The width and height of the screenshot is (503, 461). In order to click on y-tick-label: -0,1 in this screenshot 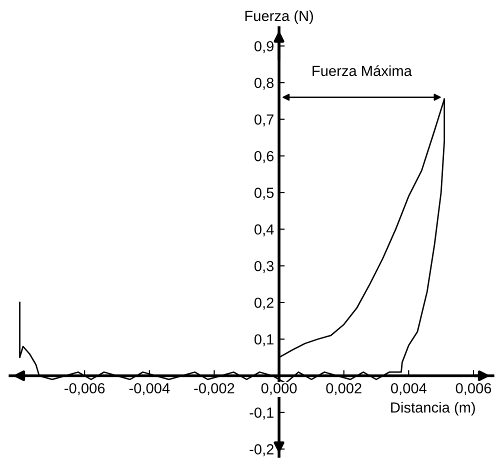, I will do `click(262, 414)`.